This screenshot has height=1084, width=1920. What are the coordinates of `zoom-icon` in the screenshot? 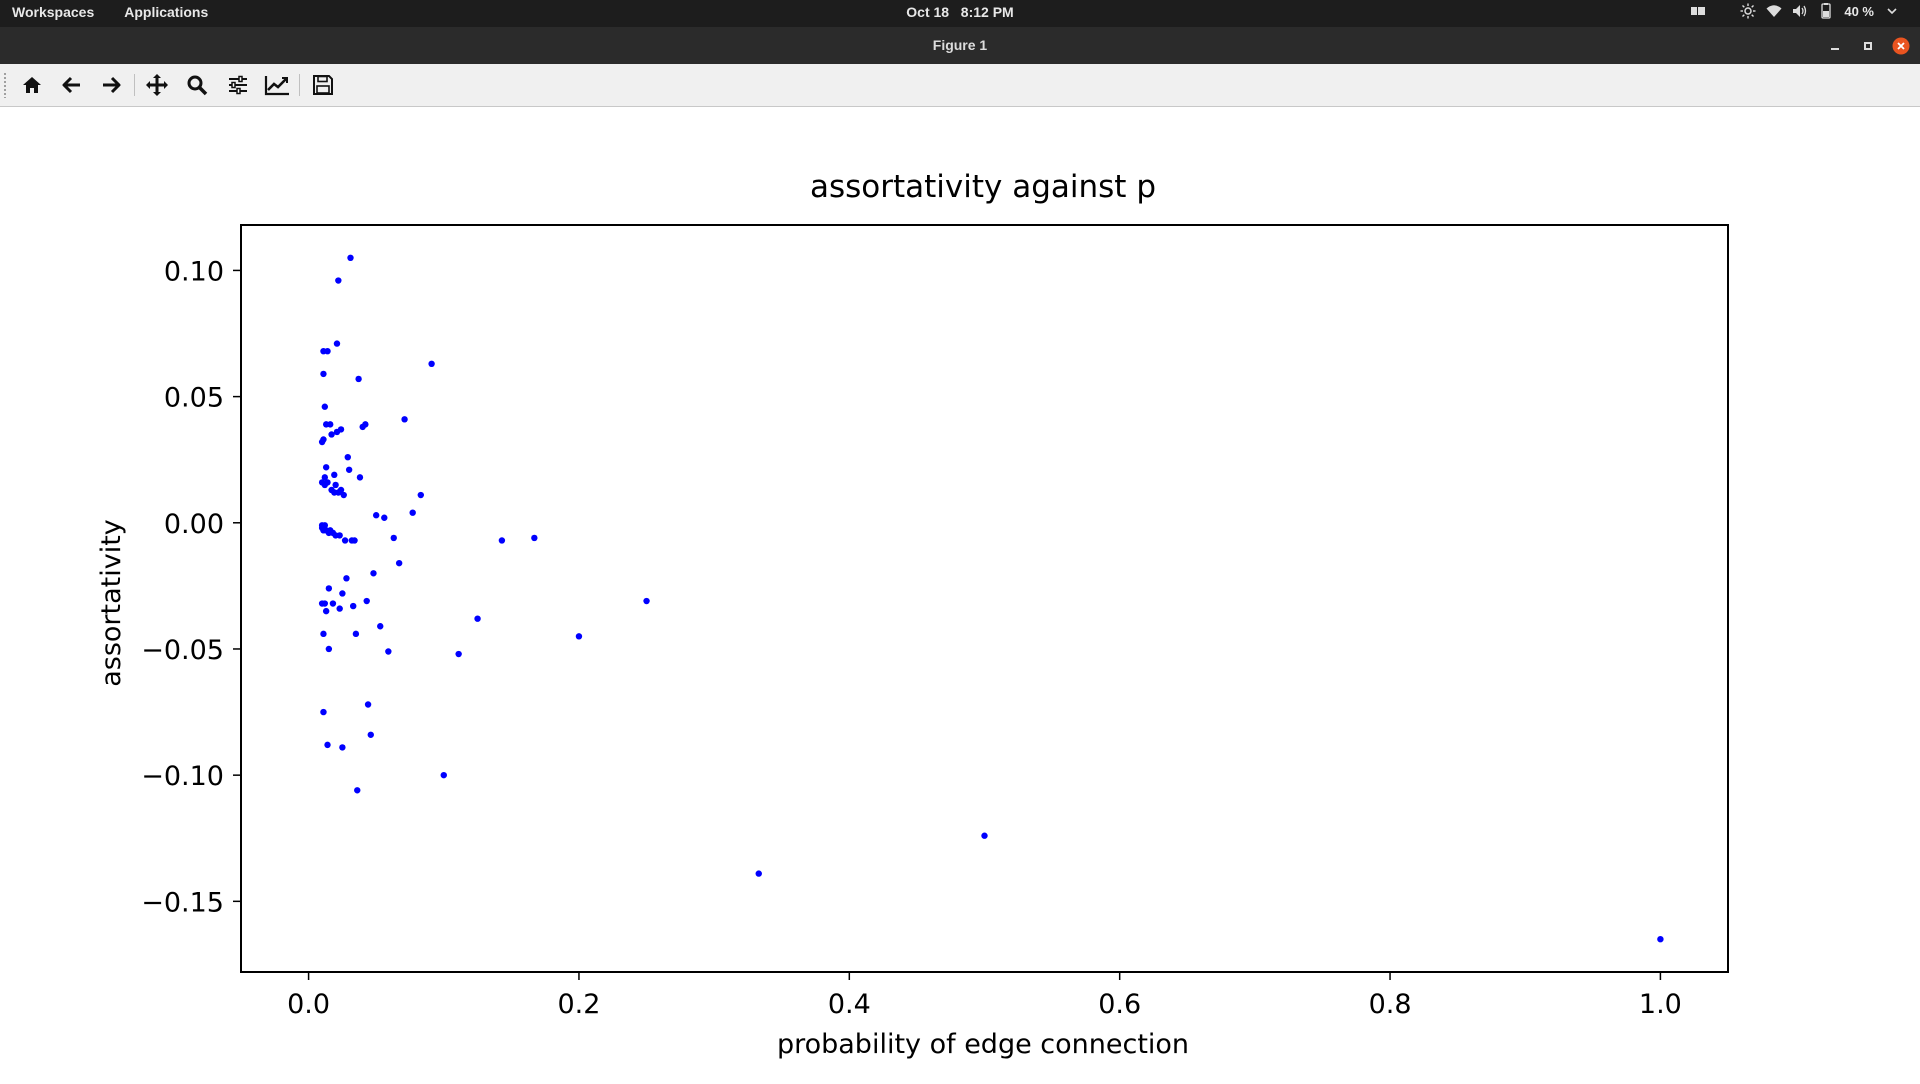 It's located at (197, 85).